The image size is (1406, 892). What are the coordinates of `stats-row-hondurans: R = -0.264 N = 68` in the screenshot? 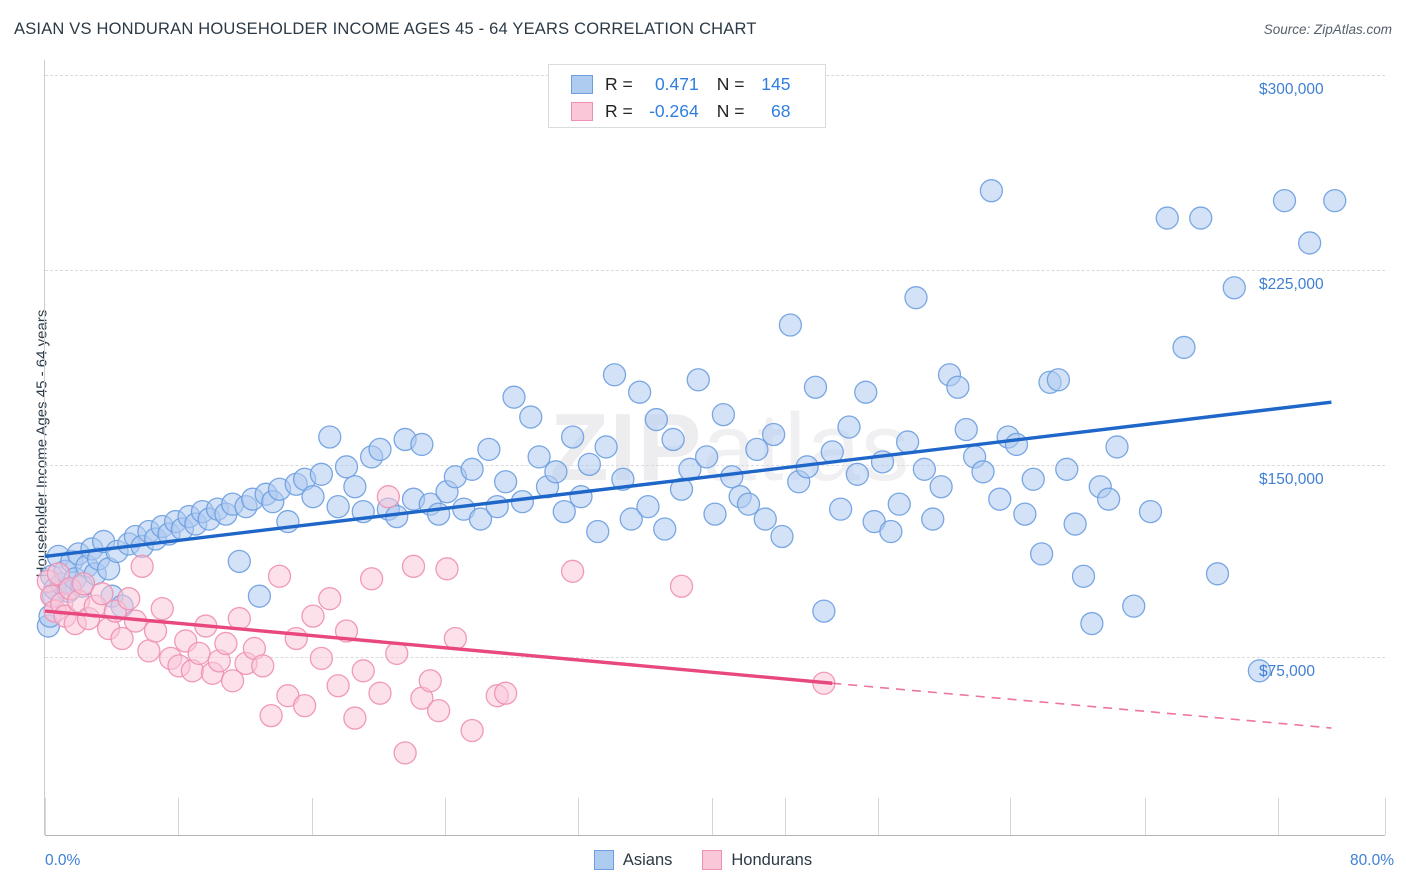 It's located at (680, 111).